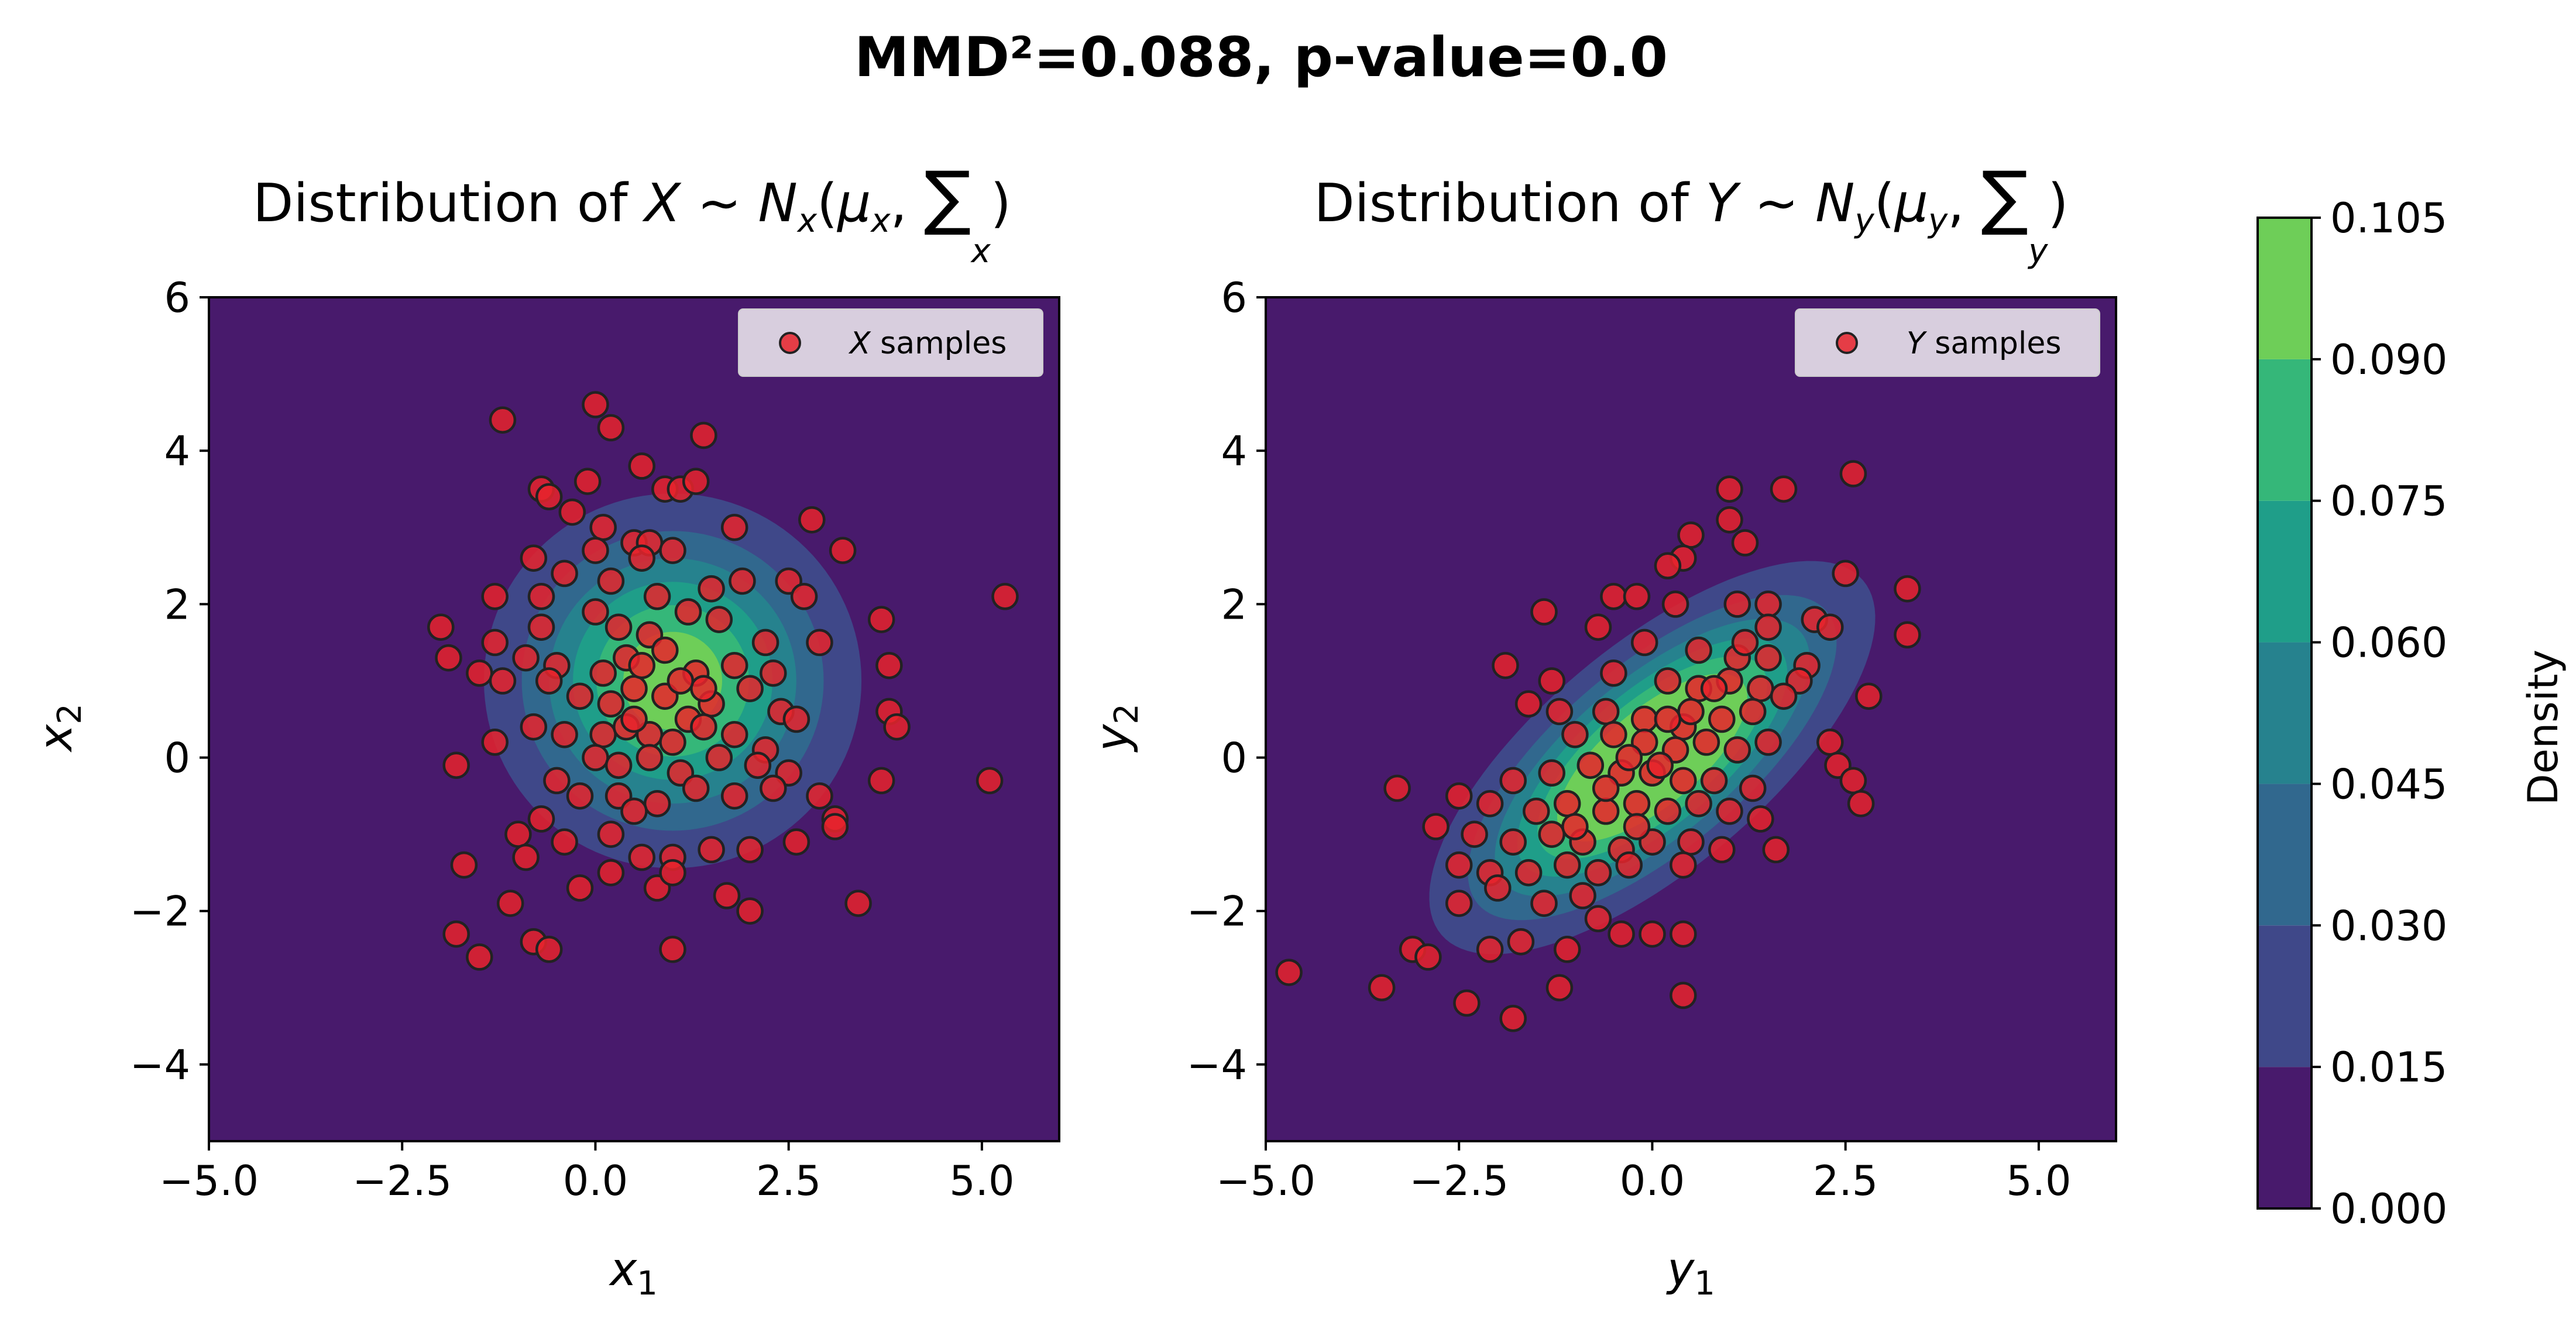  I want to click on x-tick-label: −2.5, so click(402, 1181).